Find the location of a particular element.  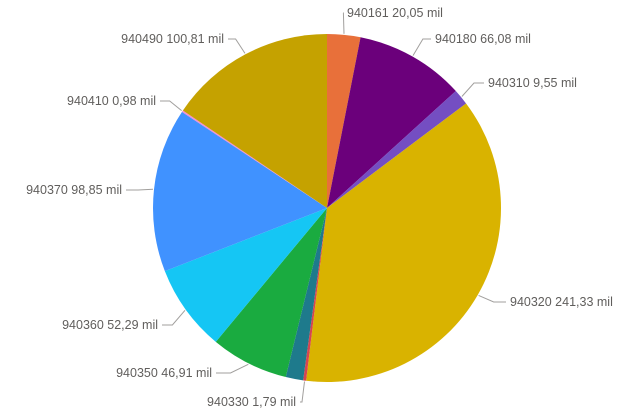

slice-label-940350: 940350 46,91 mil is located at coordinates (164, 373).